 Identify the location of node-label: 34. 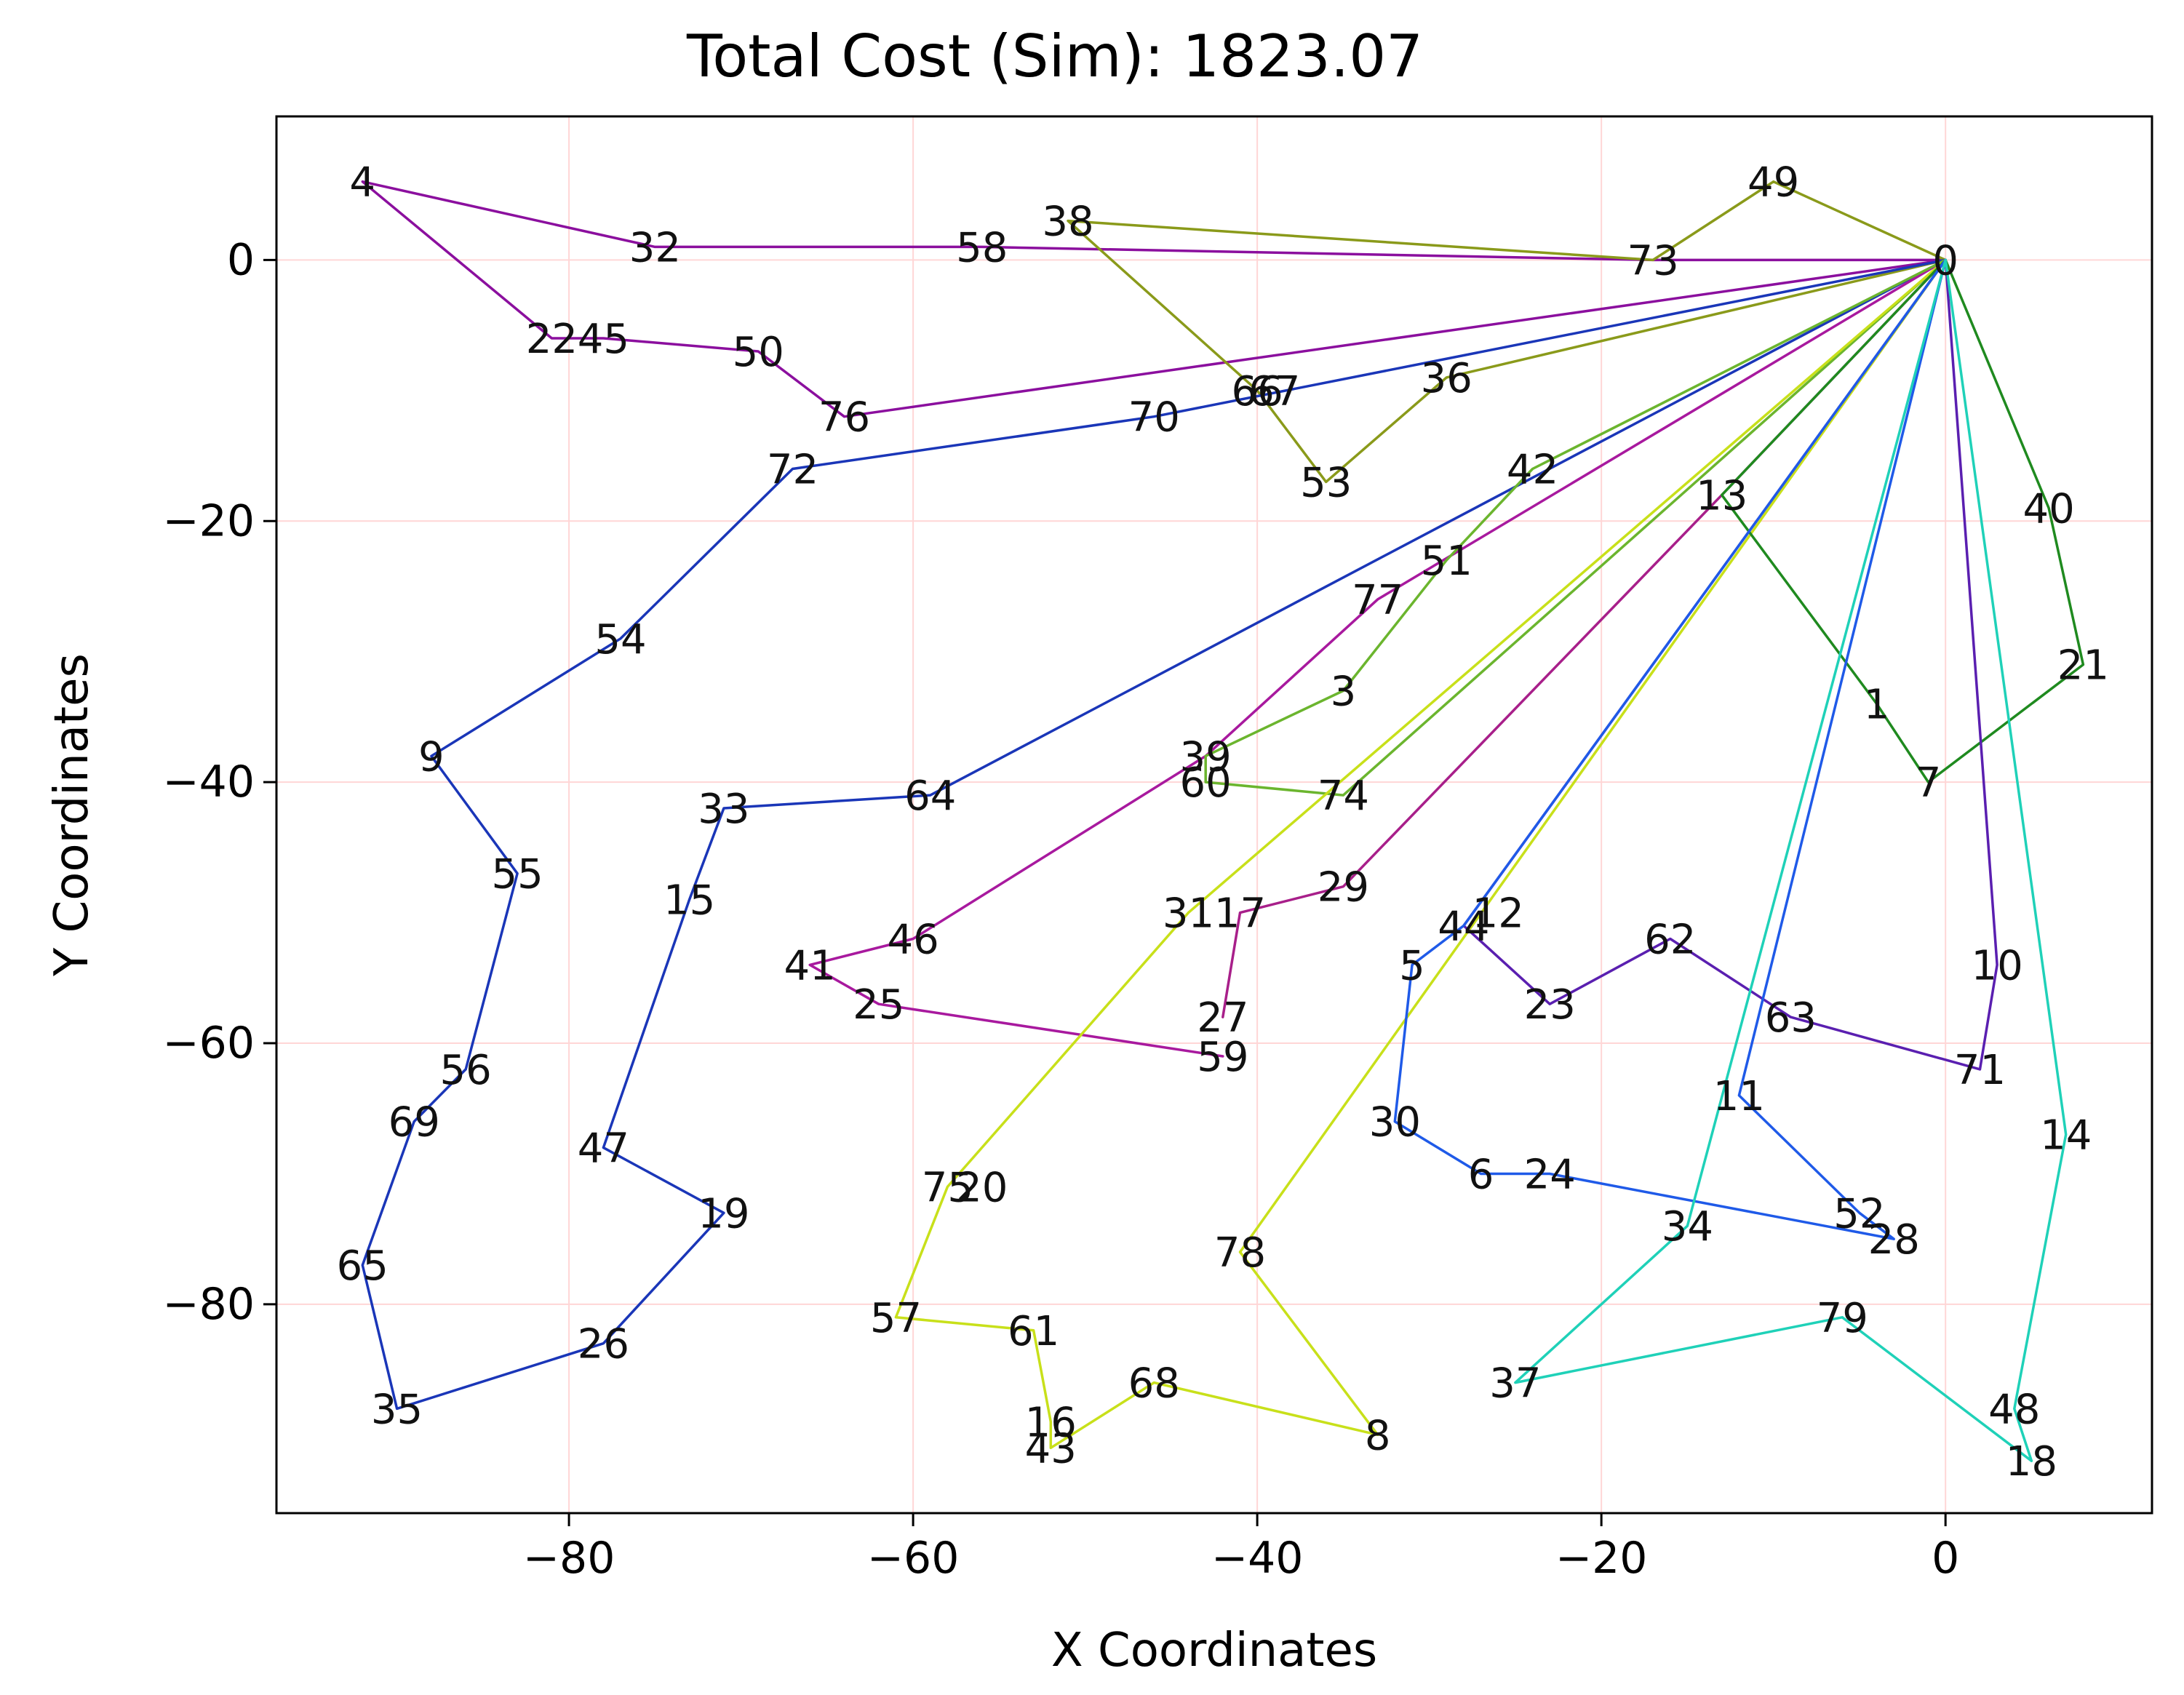
(1687, 1227).